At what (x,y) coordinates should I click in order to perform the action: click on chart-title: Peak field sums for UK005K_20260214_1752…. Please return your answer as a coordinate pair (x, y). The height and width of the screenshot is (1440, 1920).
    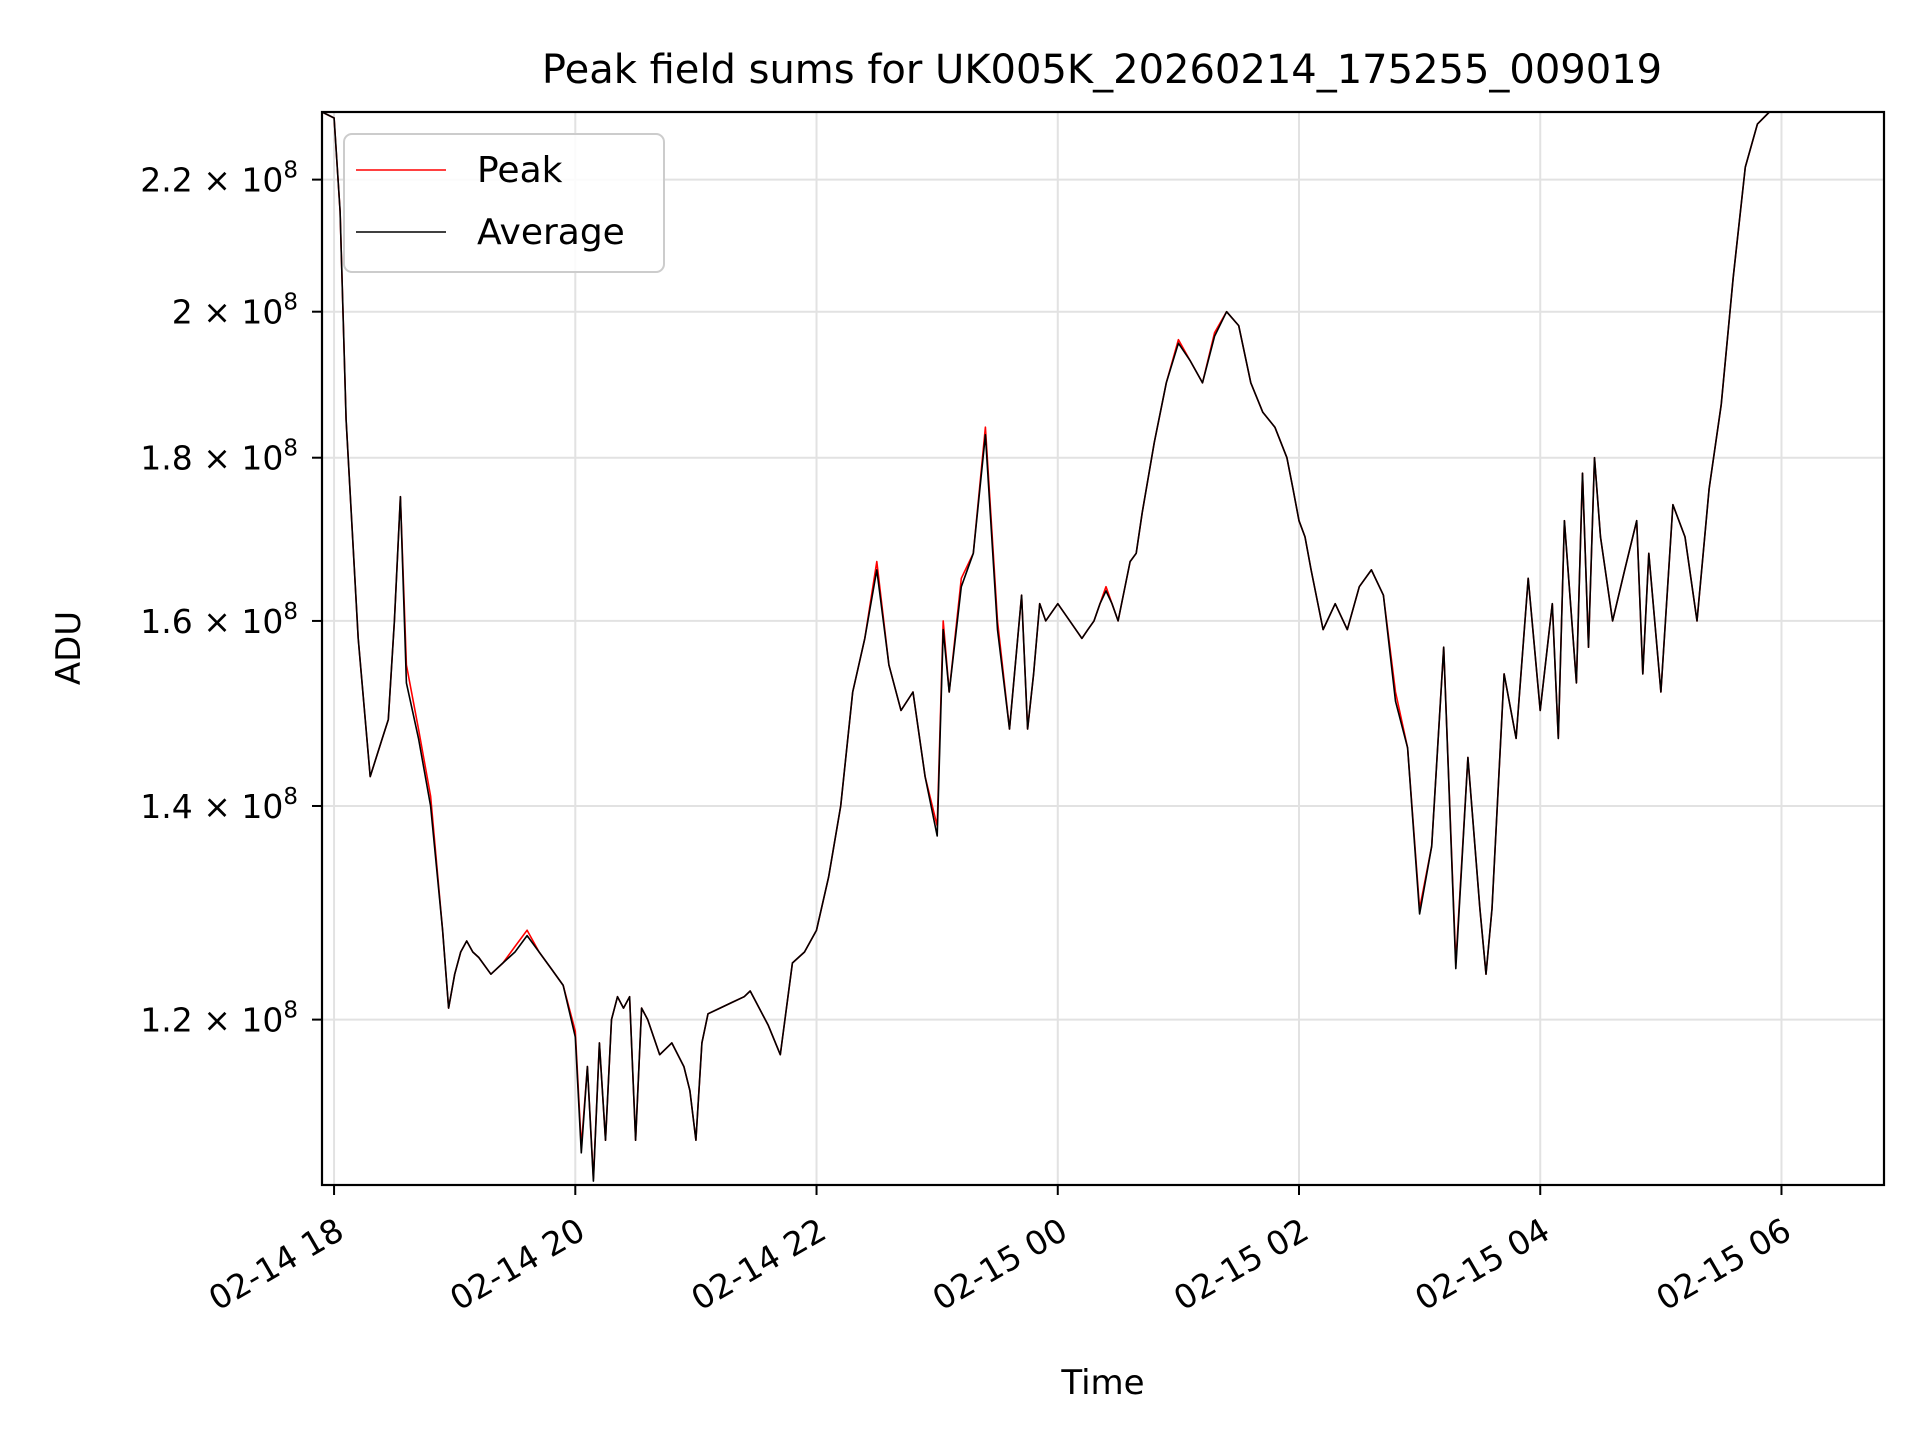
    Looking at the image, I should click on (1102, 70).